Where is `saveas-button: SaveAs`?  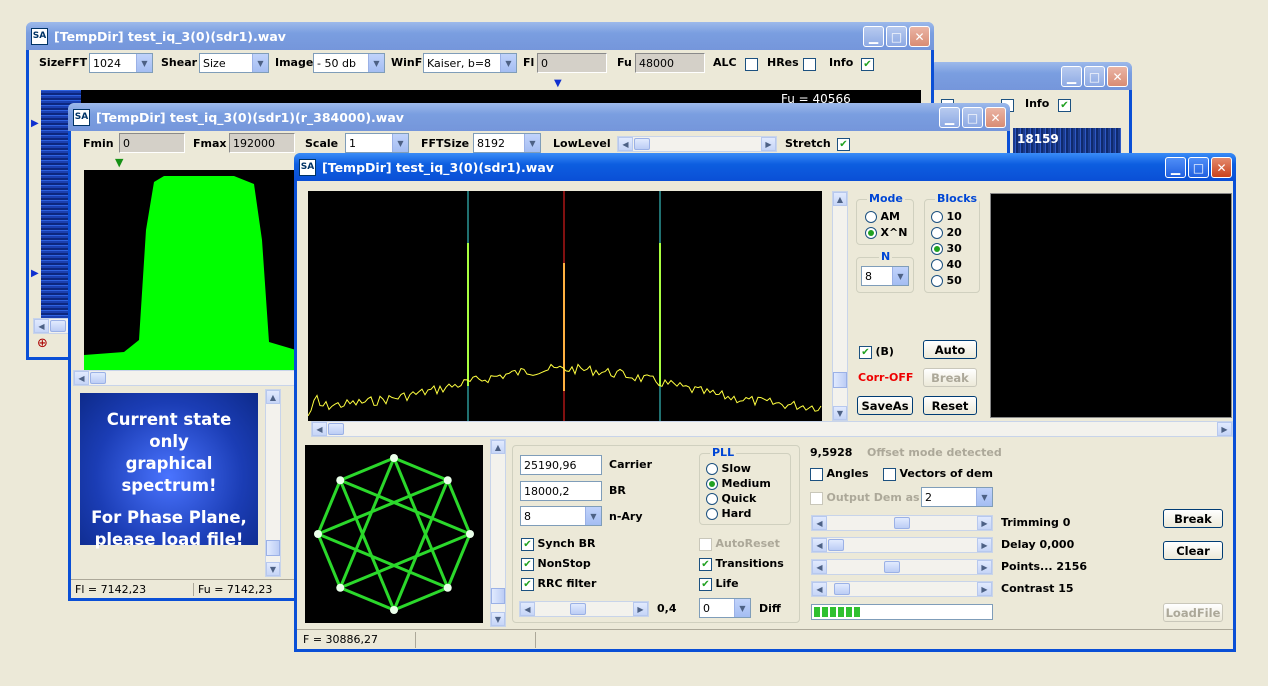
saveas-button: SaveAs is located at coordinates (885, 405).